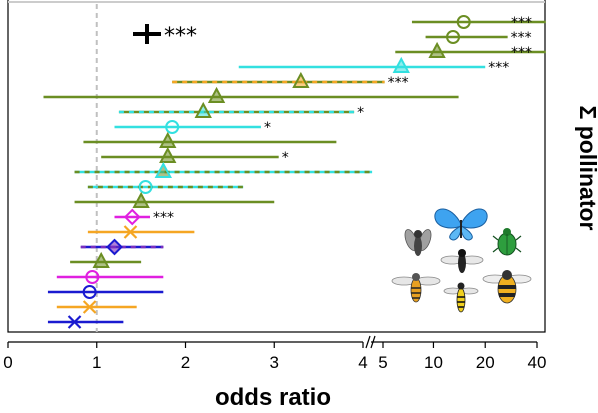 This screenshot has width=598, height=413. I want to click on row-14: ***, so click(144, 217).